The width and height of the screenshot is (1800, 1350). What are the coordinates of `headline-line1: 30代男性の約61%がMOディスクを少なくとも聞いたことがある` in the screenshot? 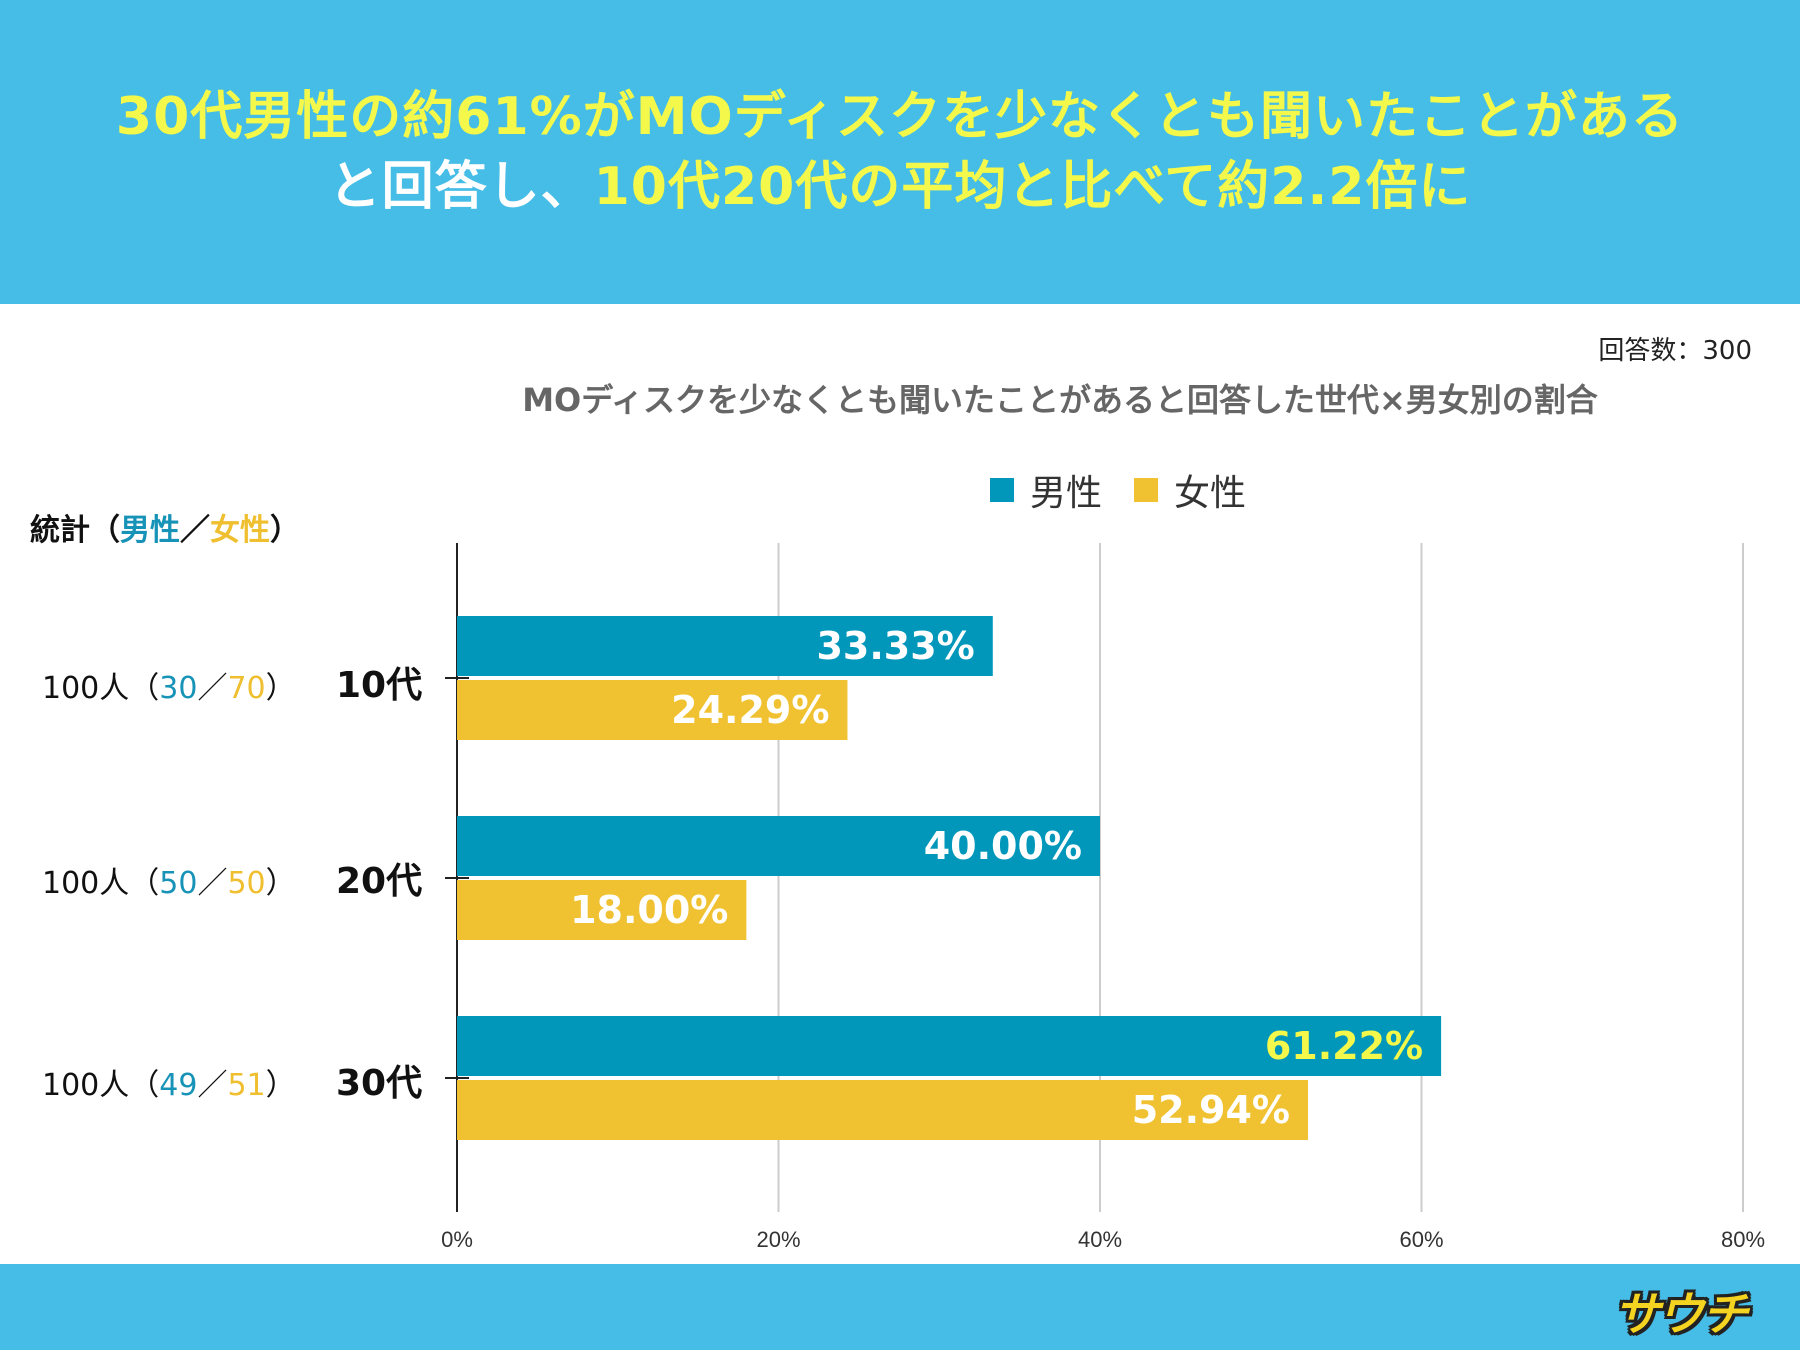 It's located at (900, 117).